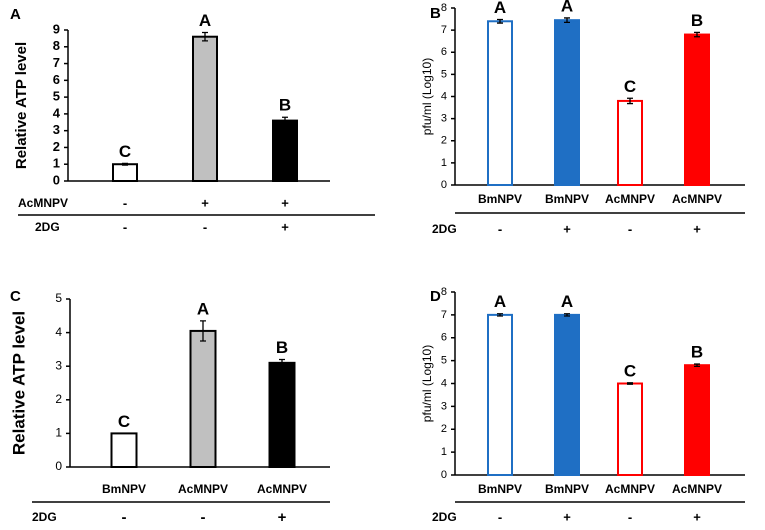 This screenshot has width=765, height=530. What do you see at coordinates (15, 296) in the screenshot?
I see `panel-label: C` at bounding box center [15, 296].